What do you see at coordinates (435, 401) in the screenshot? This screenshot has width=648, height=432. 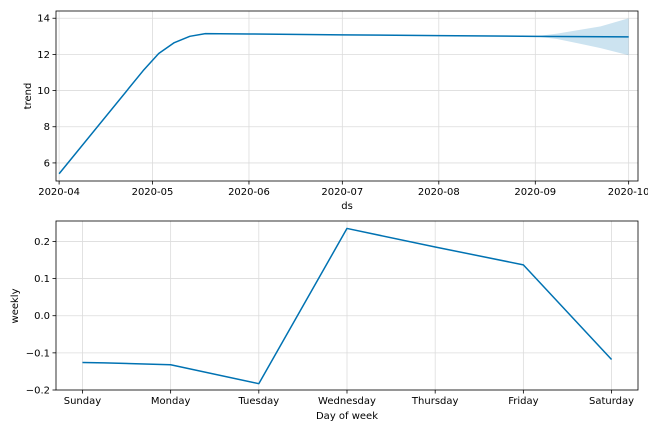 I see `weekly-x-tick-label: Thursday` at bounding box center [435, 401].